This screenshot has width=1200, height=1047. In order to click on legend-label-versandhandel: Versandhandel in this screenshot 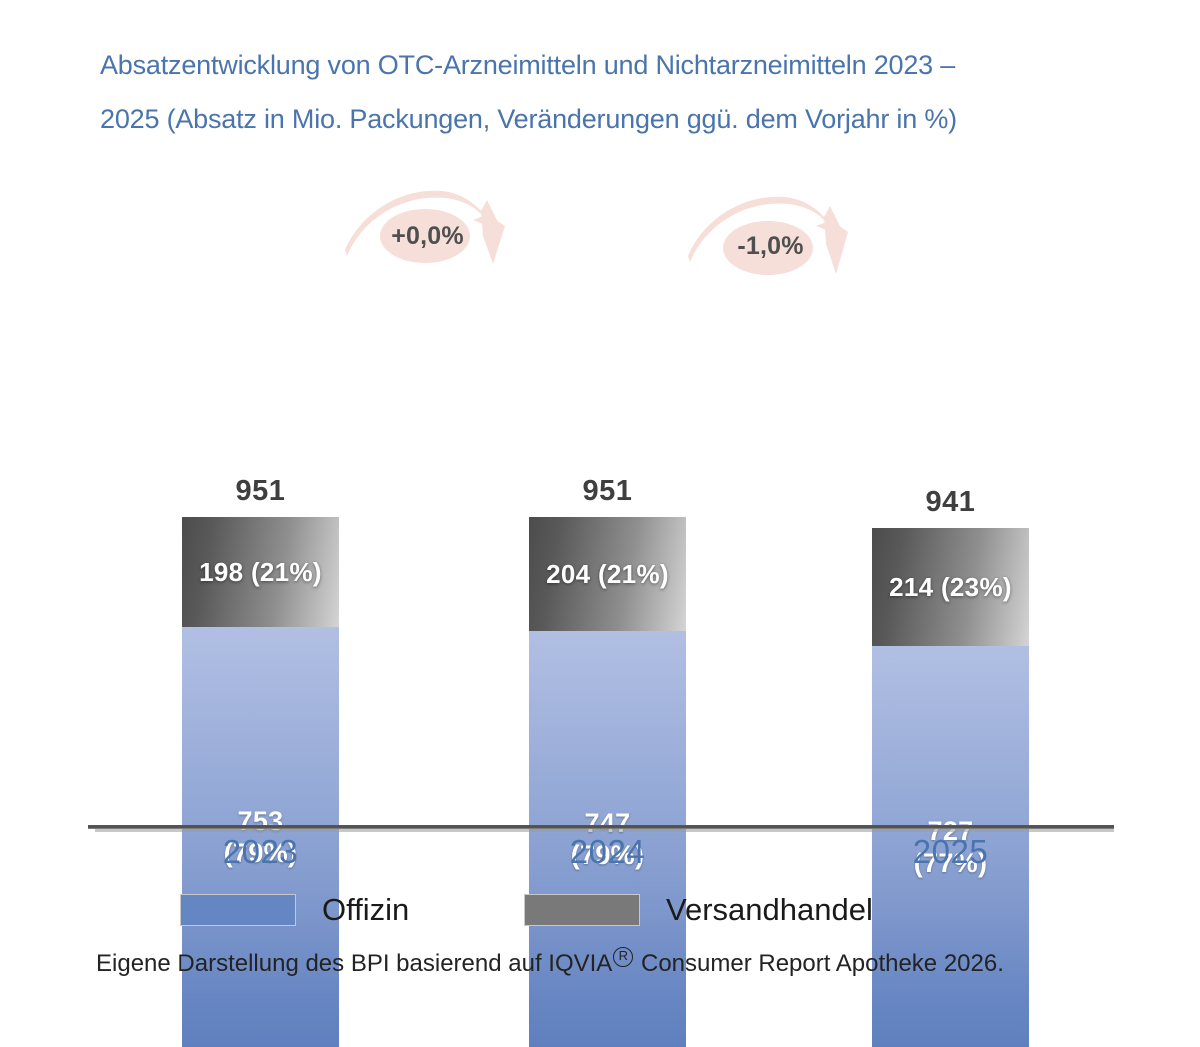, I will do `click(769, 909)`.